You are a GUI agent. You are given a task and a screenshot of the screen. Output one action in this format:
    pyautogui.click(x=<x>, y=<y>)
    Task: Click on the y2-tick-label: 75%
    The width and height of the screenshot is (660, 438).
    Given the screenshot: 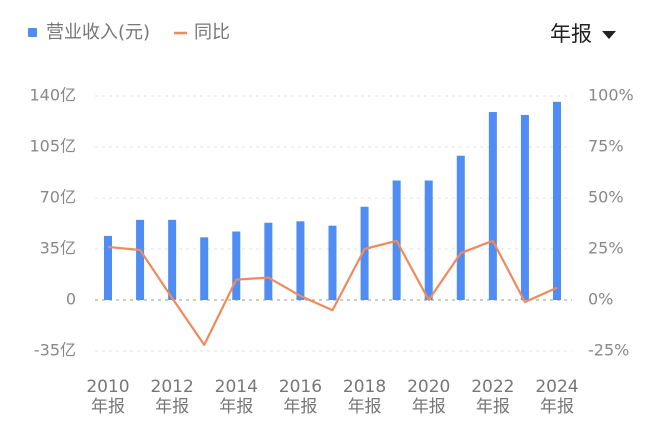 What is the action you would take?
    pyautogui.click(x=606, y=146)
    